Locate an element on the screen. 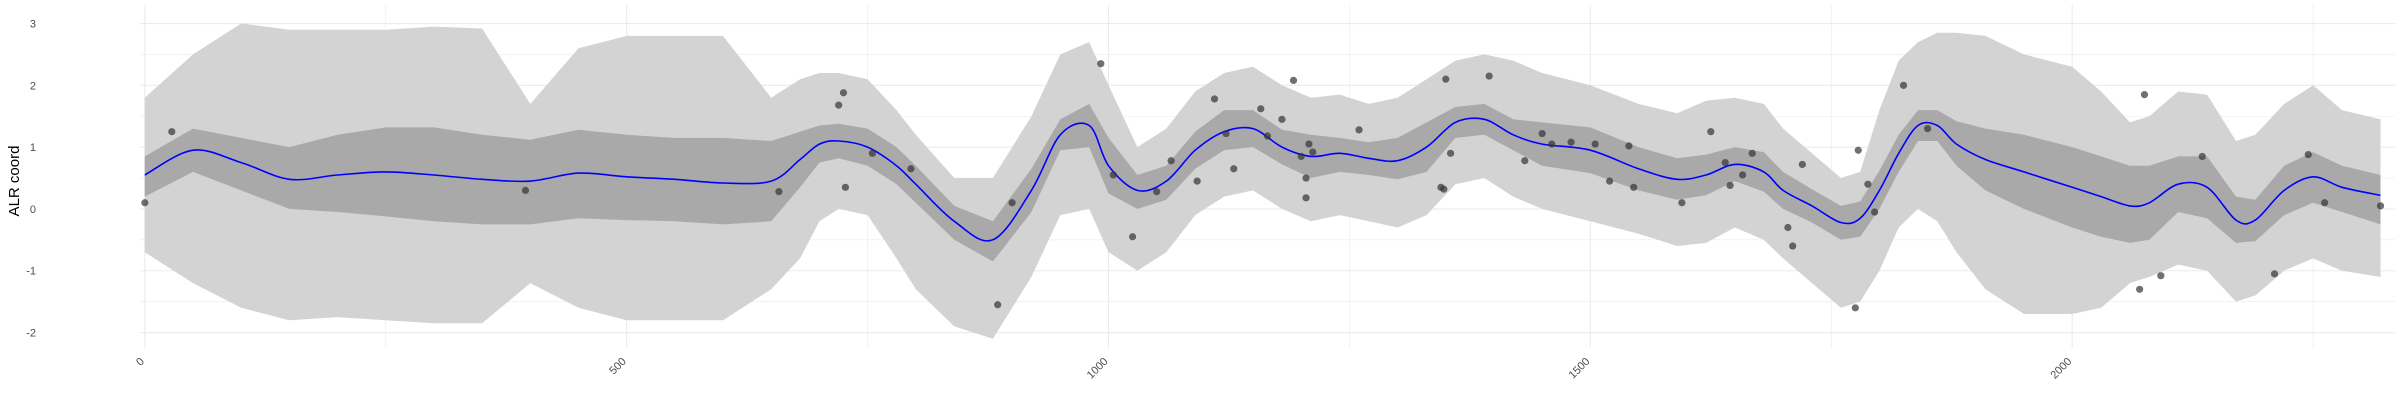 Image resolution: width=2400 pixels, height=400 pixels. y-axis-title: ALR coord is located at coordinates (14, 181).